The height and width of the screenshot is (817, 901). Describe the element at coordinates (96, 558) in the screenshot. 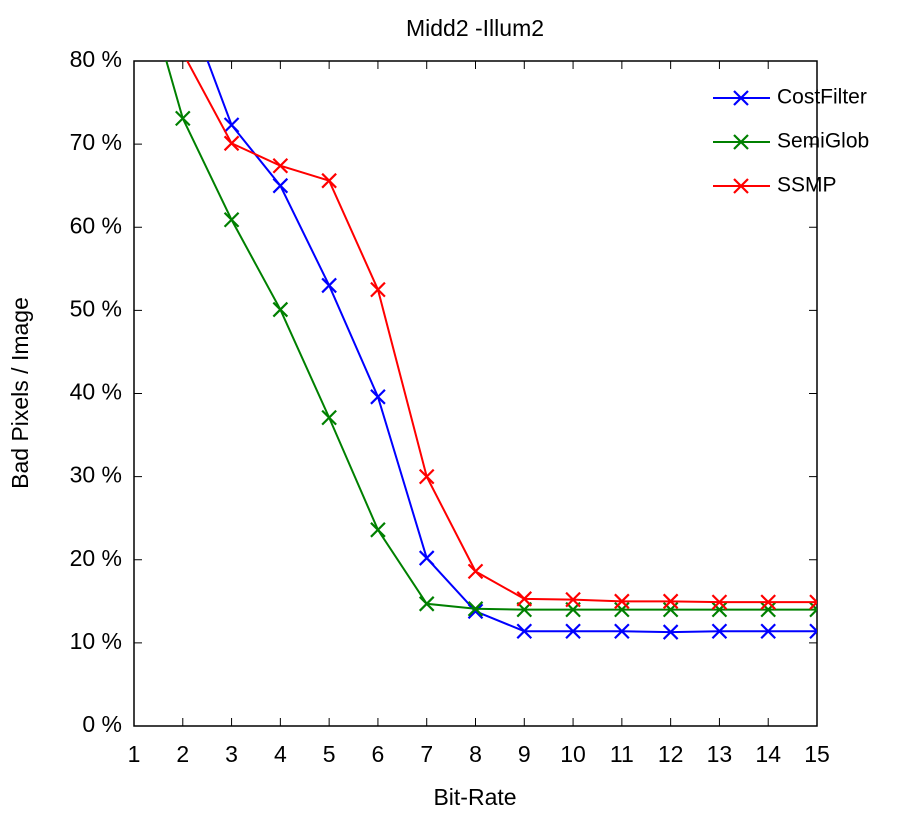

I see `y-tick-label: 20 %` at that location.